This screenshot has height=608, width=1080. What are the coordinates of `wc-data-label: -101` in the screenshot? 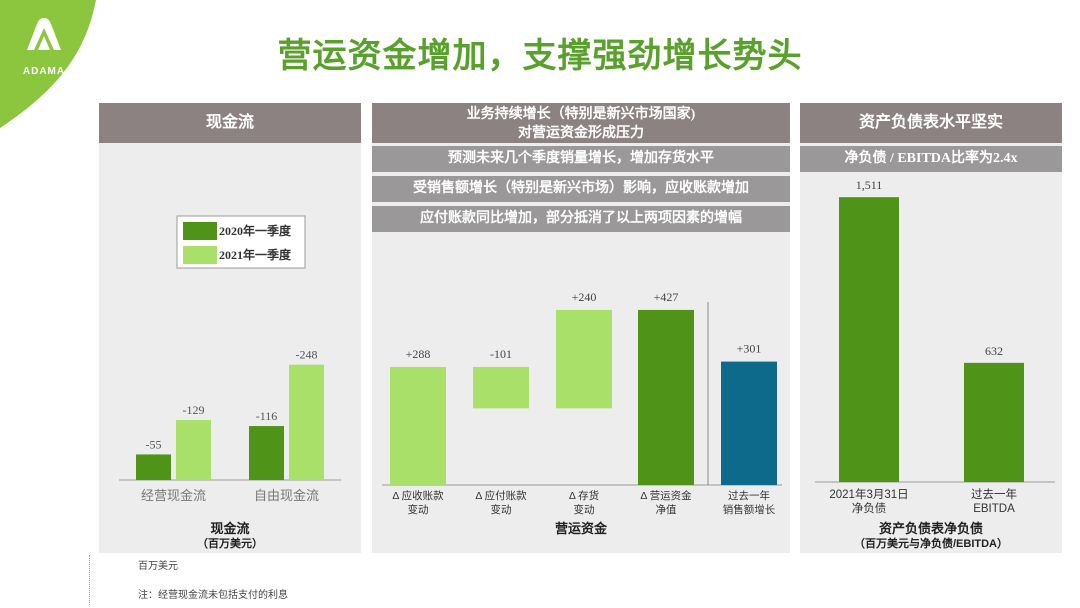 It's located at (501, 354).